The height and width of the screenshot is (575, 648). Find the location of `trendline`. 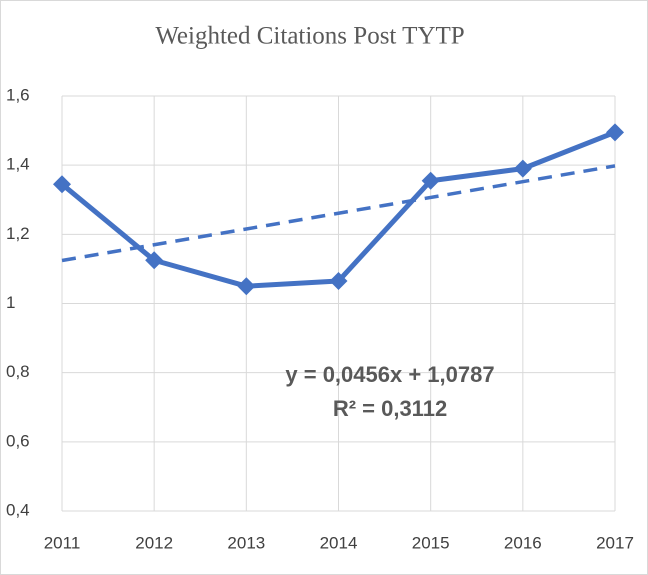

trendline is located at coordinates (338, 213).